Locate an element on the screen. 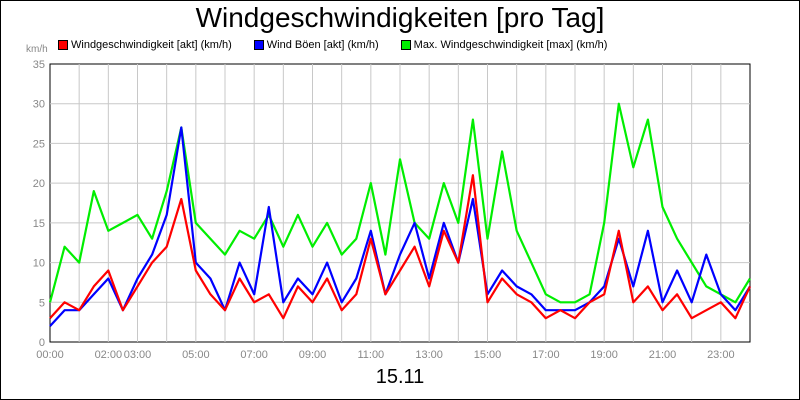  x-tick-label: 23:00 is located at coordinates (721, 355).